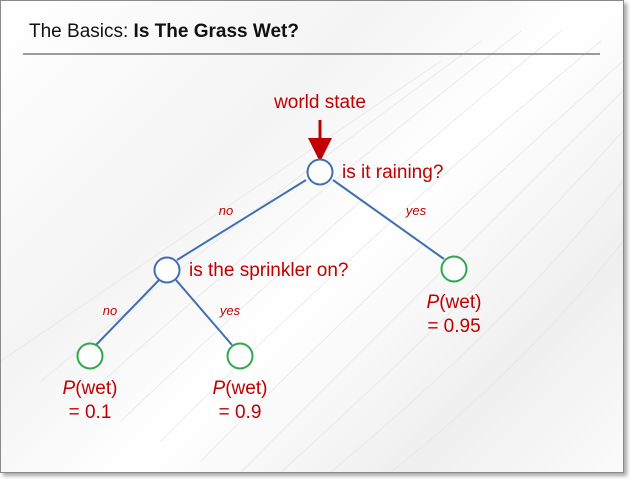  What do you see at coordinates (311, 54) in the screenshot?
I see `title-divider` at bounding box center [311, 54].